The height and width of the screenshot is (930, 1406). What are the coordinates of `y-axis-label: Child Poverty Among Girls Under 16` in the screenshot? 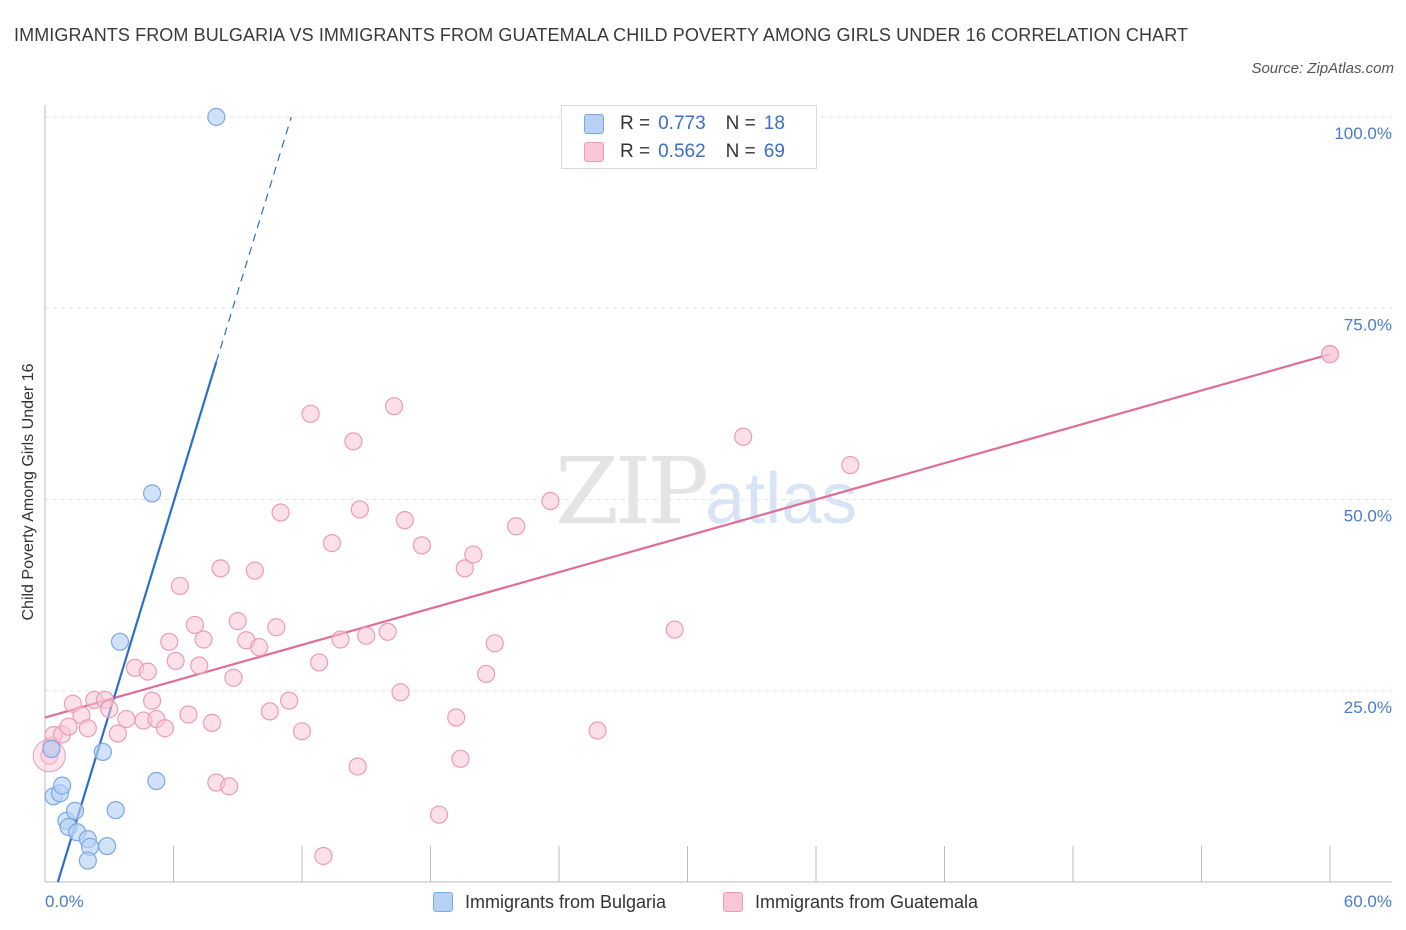 It's located at (28, 491).